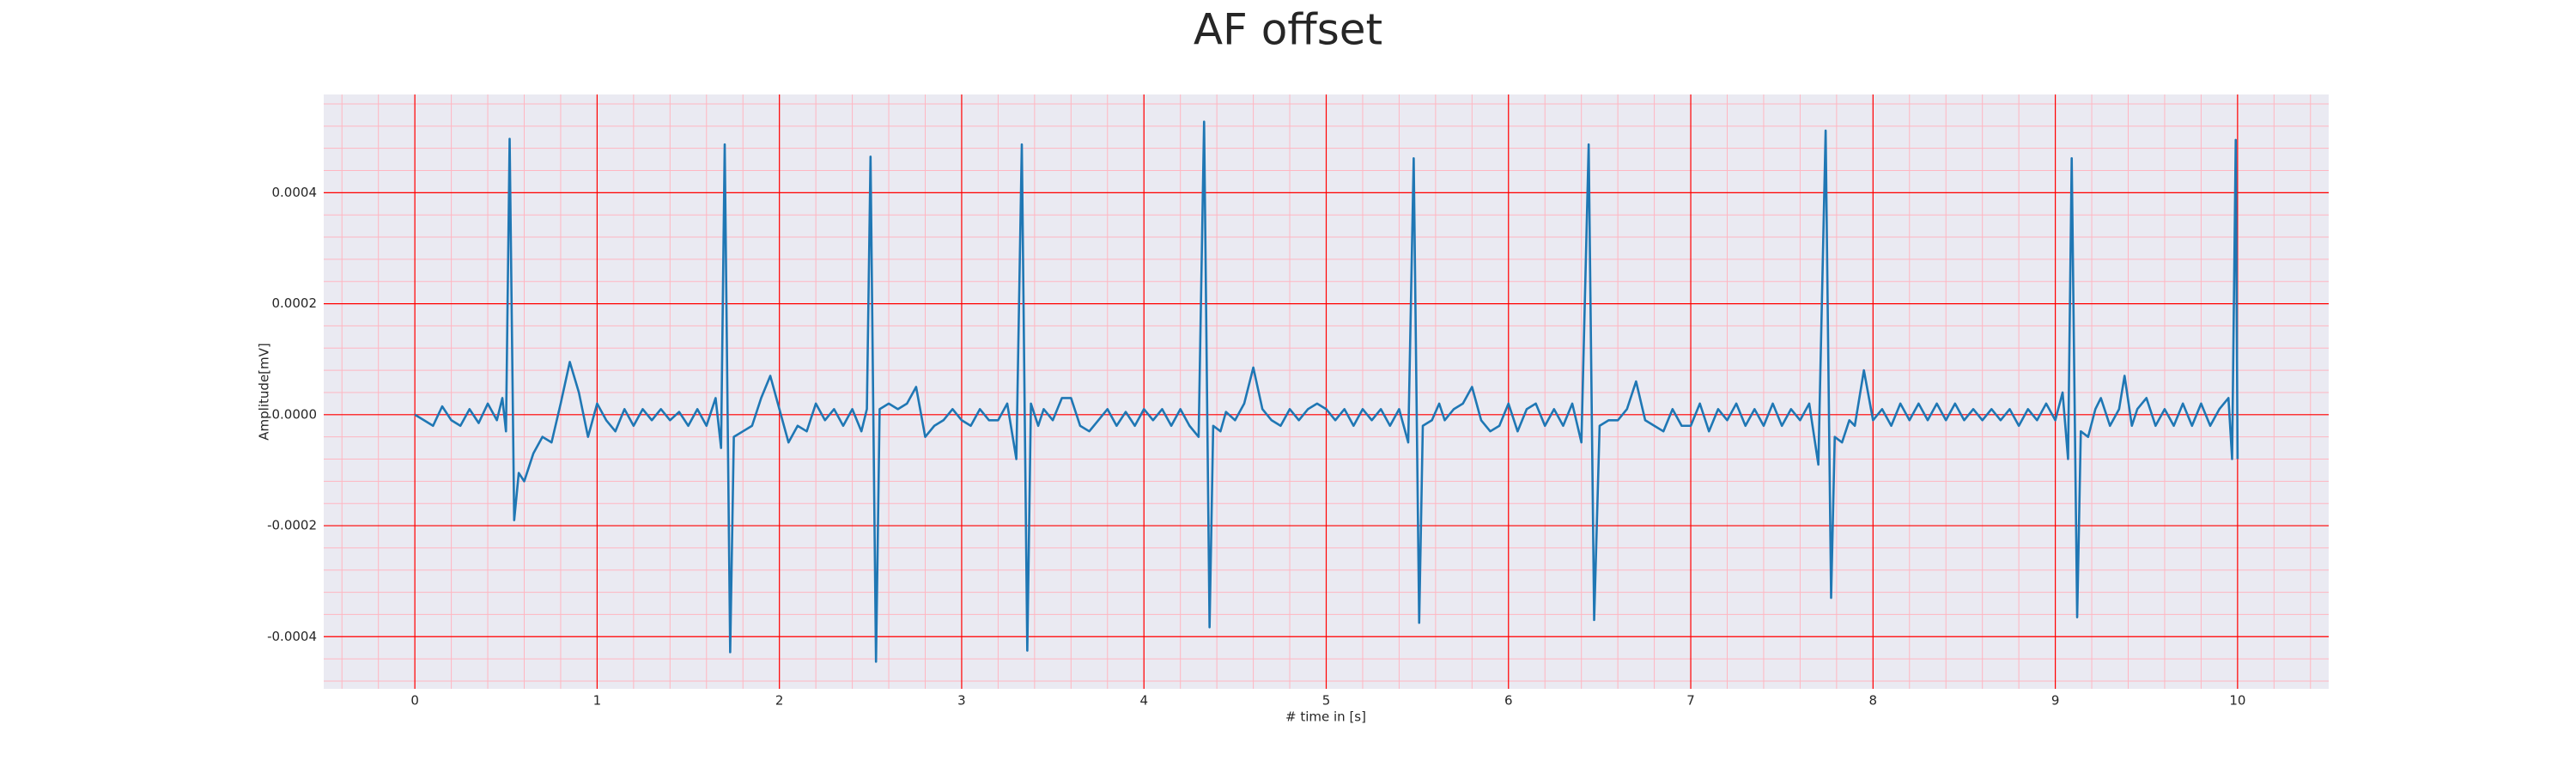 The width and height of the screenshot is (2576, 773). I want to click on y-axis-label: Amplitude[mV], so click(264, 391).